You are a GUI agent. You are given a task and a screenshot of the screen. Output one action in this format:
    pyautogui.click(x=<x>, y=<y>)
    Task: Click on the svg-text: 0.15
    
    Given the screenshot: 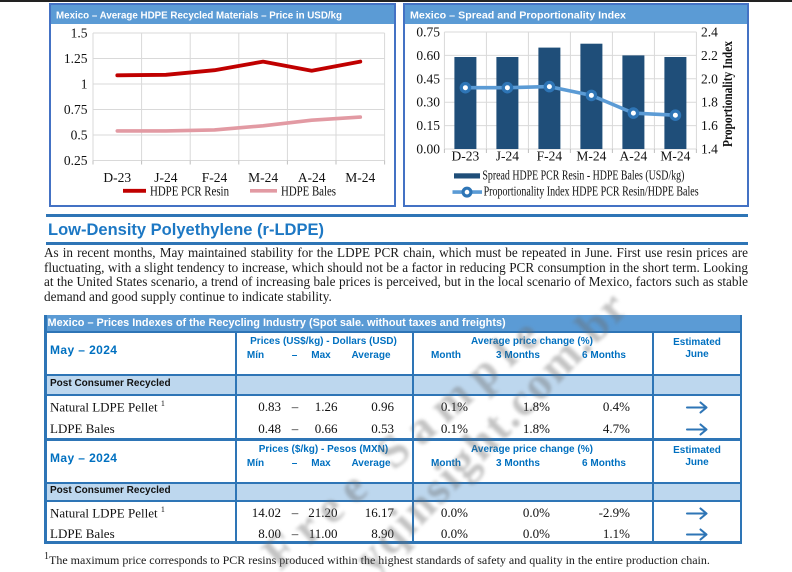 What is the action you would take?
    pyautogui.click(x=428, y=125)
    